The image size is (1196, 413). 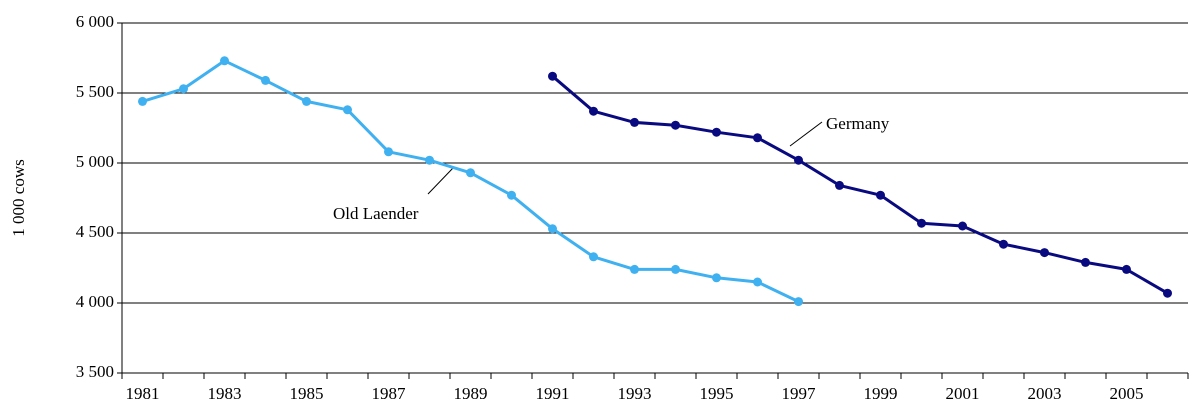 I want to click on y-tick-label: 5 000, so click(x=95, y=161).